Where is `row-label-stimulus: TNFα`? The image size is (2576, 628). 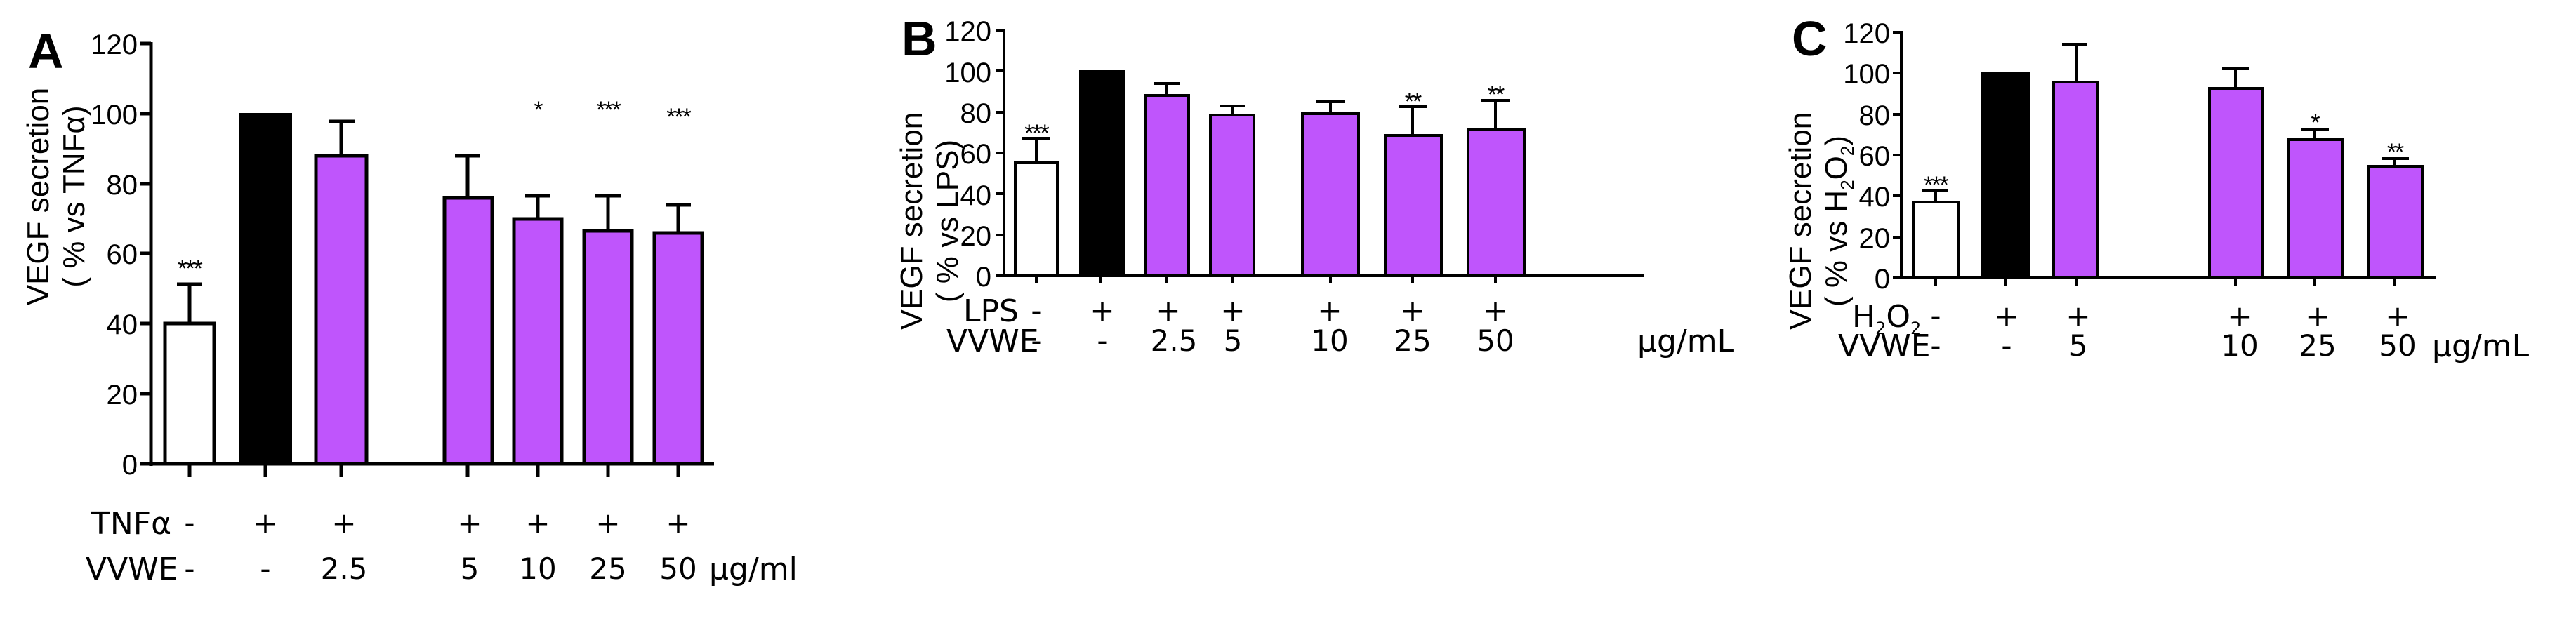
row-label-stimulus: TNFα is located at coordinates (131, 524).